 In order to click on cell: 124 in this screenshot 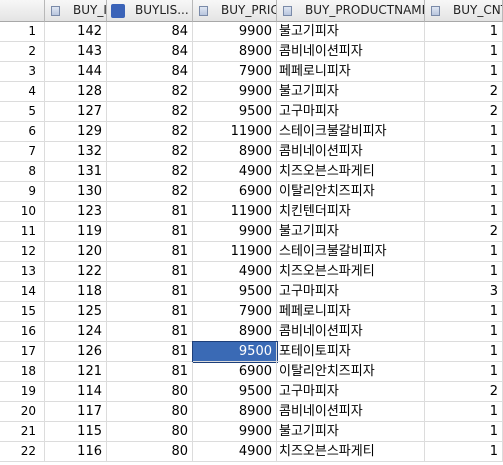, I will do `click(76, 332)`.